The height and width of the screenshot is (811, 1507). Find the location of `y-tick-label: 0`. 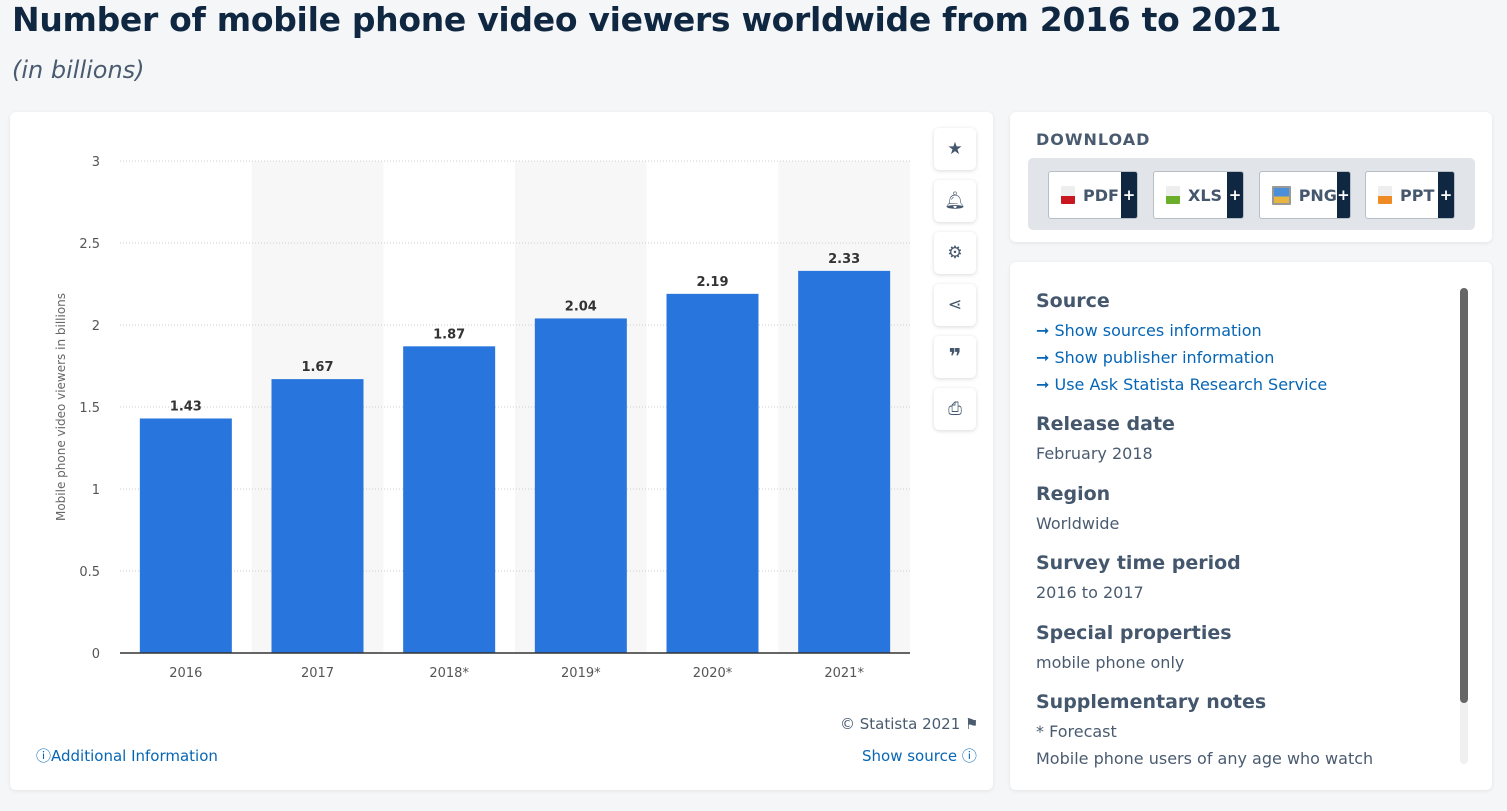

y-tick-label: 0 is located at coordinates (96, 654).